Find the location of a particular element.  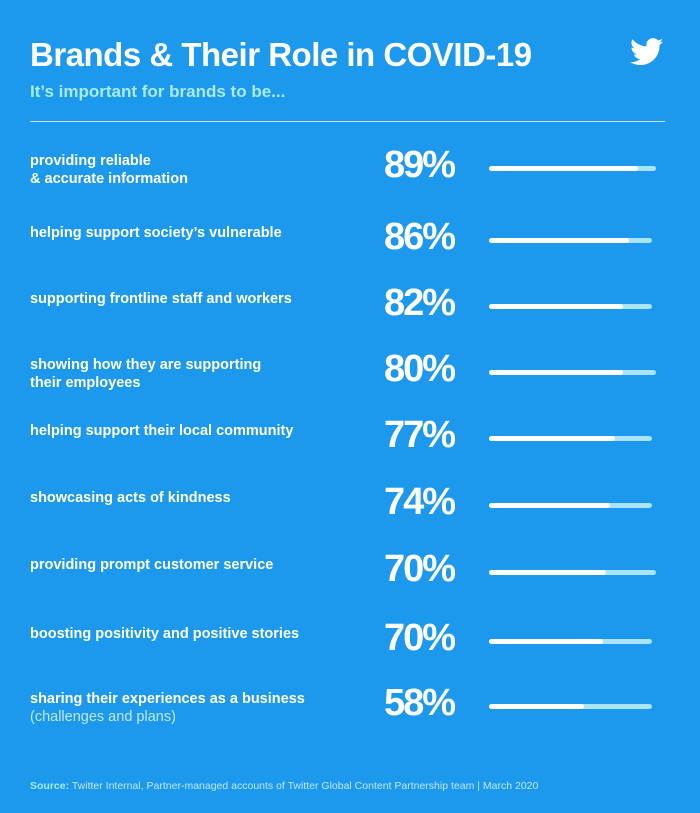

category-label-line1: sharing their experiences as a business is located at coordinates (167, 699).